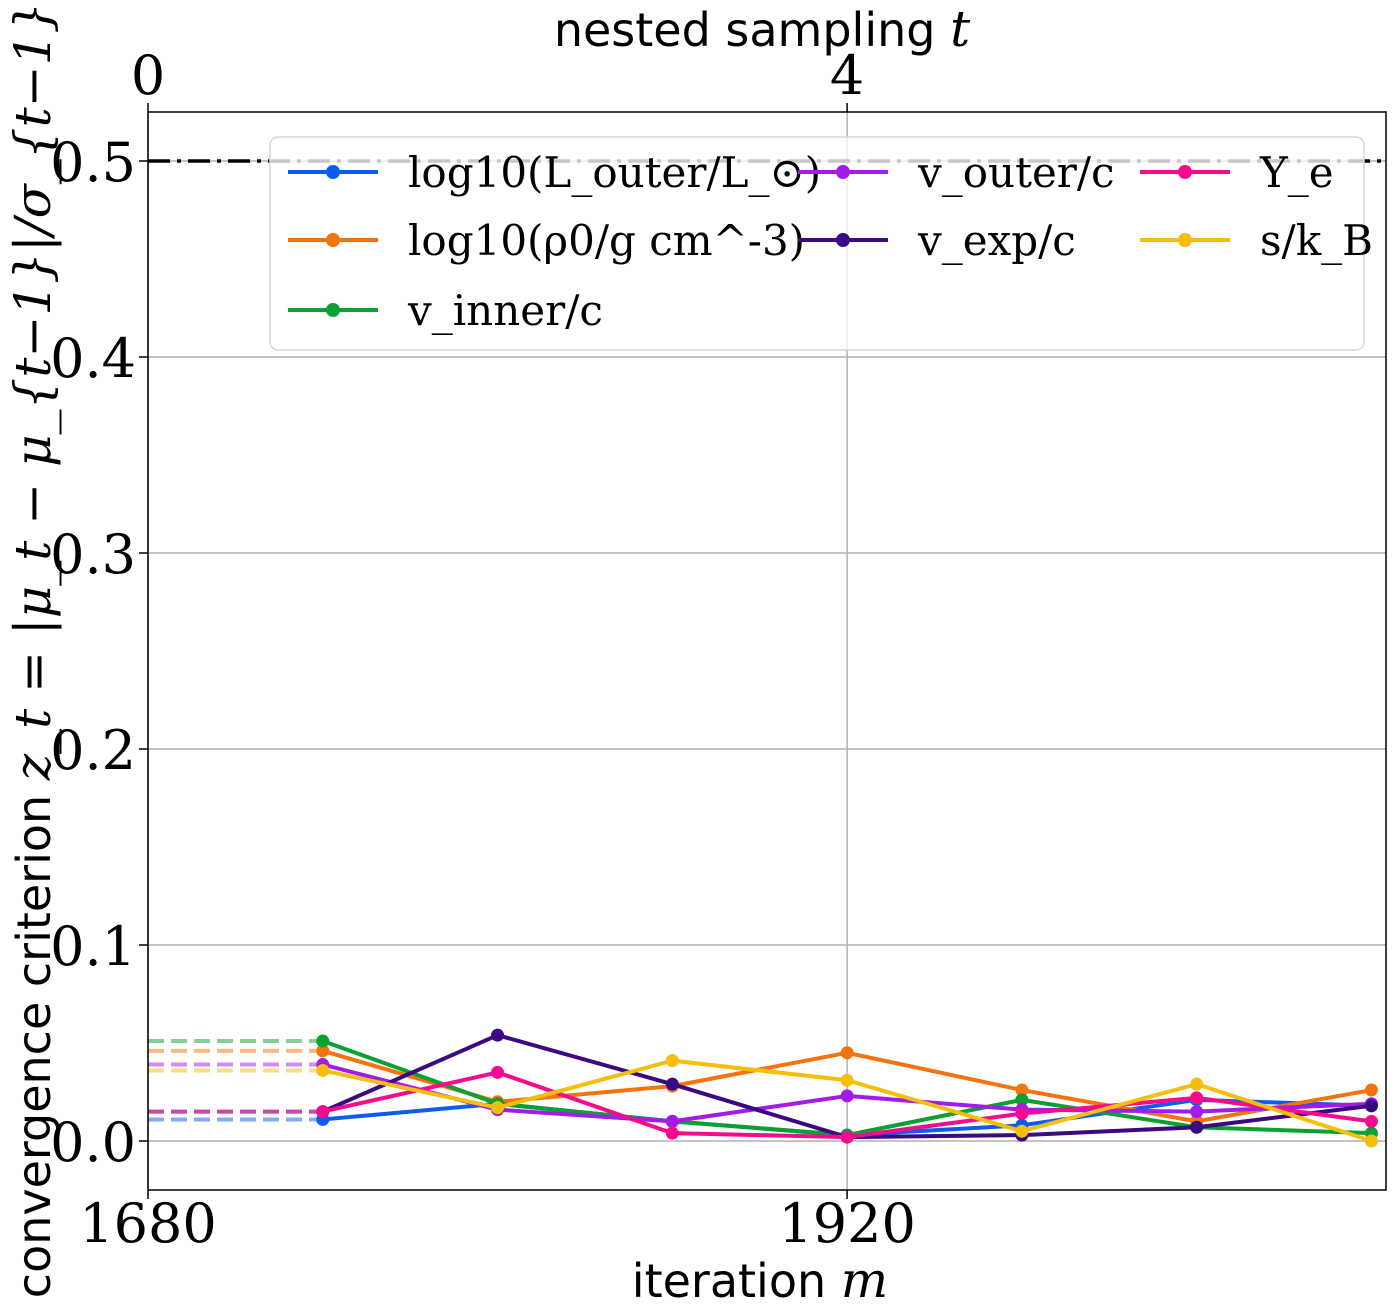 The image size is (1396, 1315). I want to click on legend-entry: Y_e, so click(1237, 172).